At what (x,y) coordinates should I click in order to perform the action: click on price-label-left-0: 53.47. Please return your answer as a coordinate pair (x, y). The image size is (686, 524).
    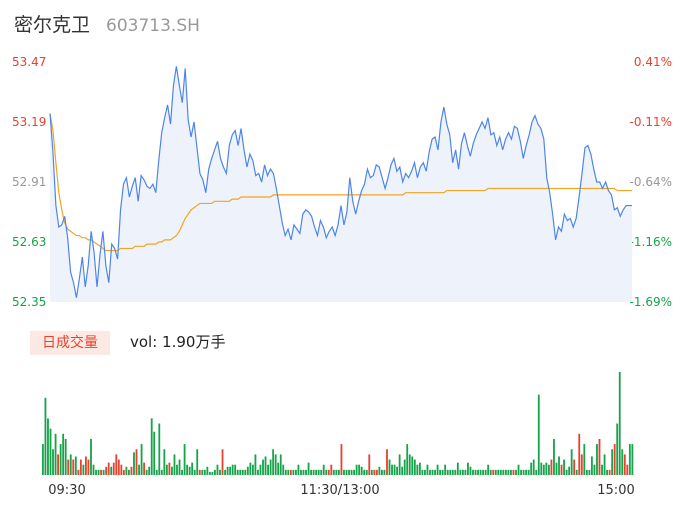
    Looking at the image, I should click on (29, 62).